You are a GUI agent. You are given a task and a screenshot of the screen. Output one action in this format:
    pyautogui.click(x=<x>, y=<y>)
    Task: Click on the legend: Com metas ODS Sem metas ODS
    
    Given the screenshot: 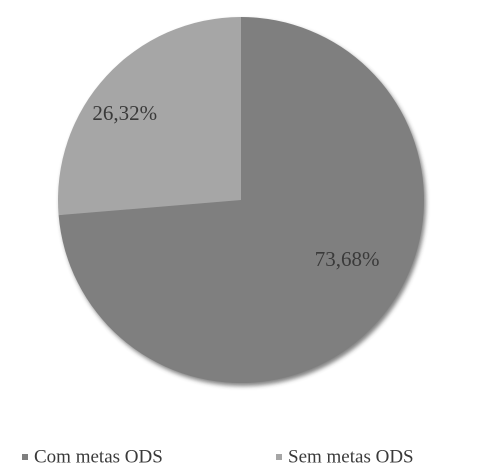 What is the action you would take?
    pyautogui.click(x=218, y=456)
    